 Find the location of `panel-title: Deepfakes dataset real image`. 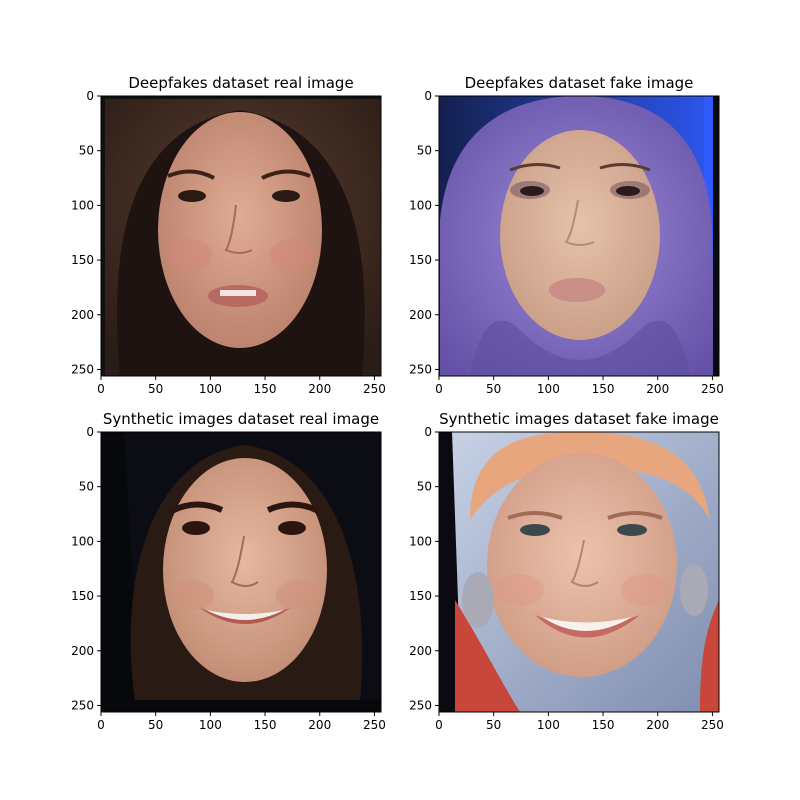

panel-title: Deepfakes dataset real image is located at coordinates (240, 83).